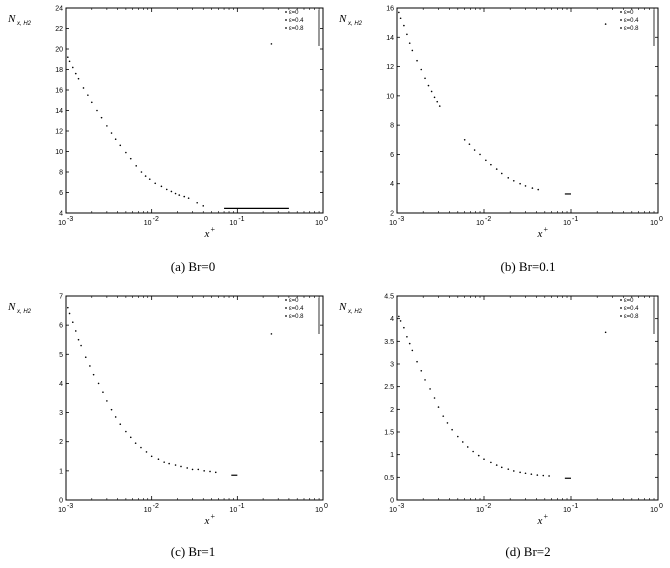  I want to click on y-tick-label: 0.5, so click(389, 478).